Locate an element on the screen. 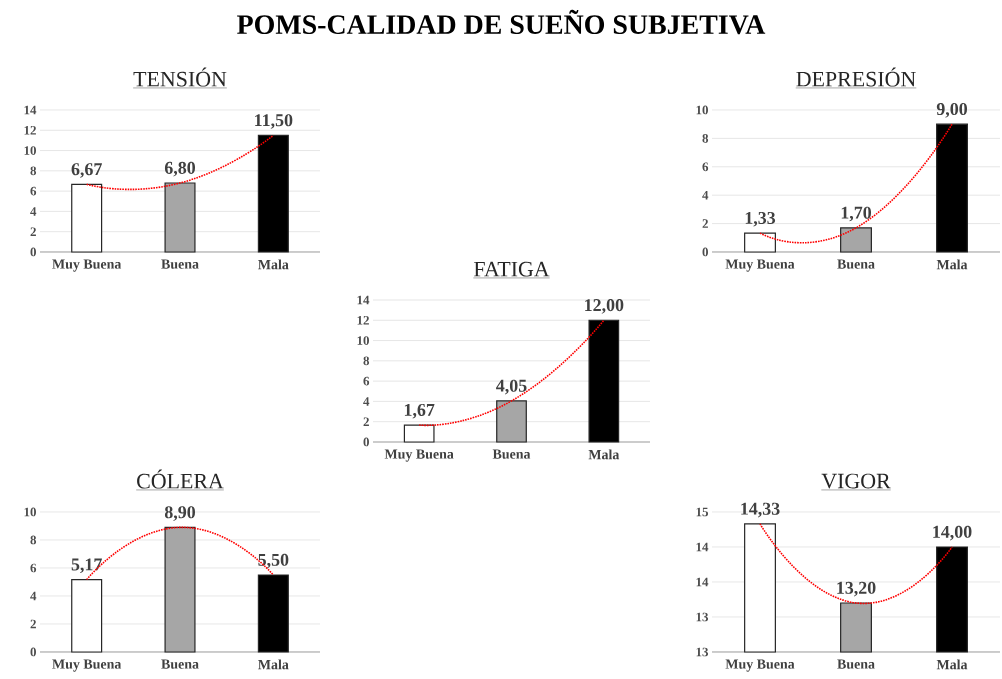 This screenshot has height=679, width=1002. data-label: 1,70 is located at coordinates (856, 214).